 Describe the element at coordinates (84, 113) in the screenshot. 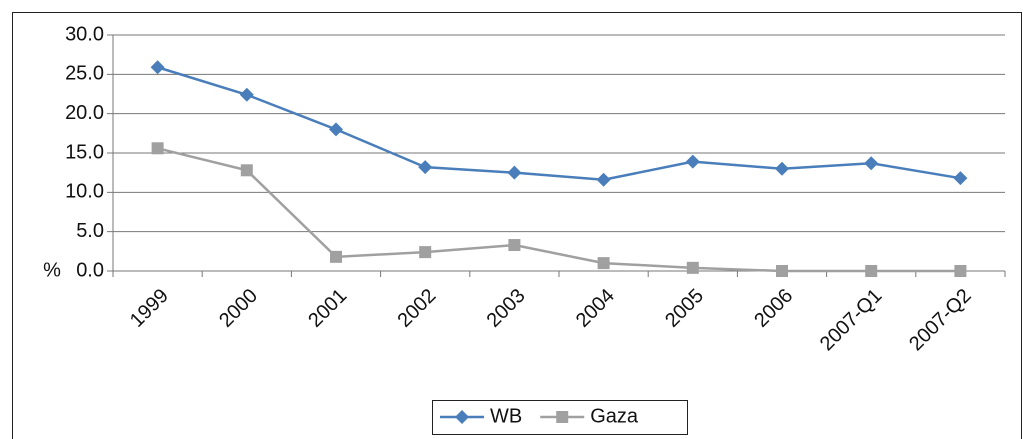

I see `y-tick-label: 20.0` at that location.